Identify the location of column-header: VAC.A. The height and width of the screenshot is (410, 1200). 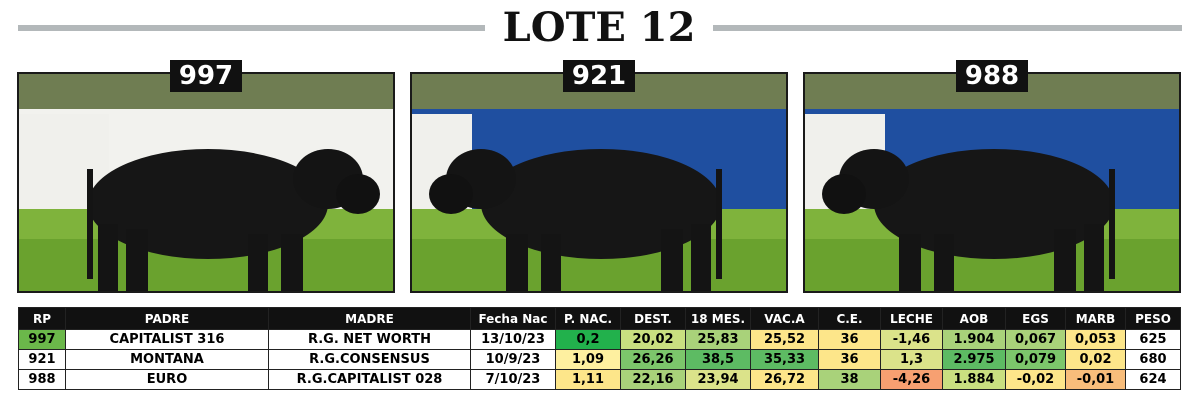
(784, 318).